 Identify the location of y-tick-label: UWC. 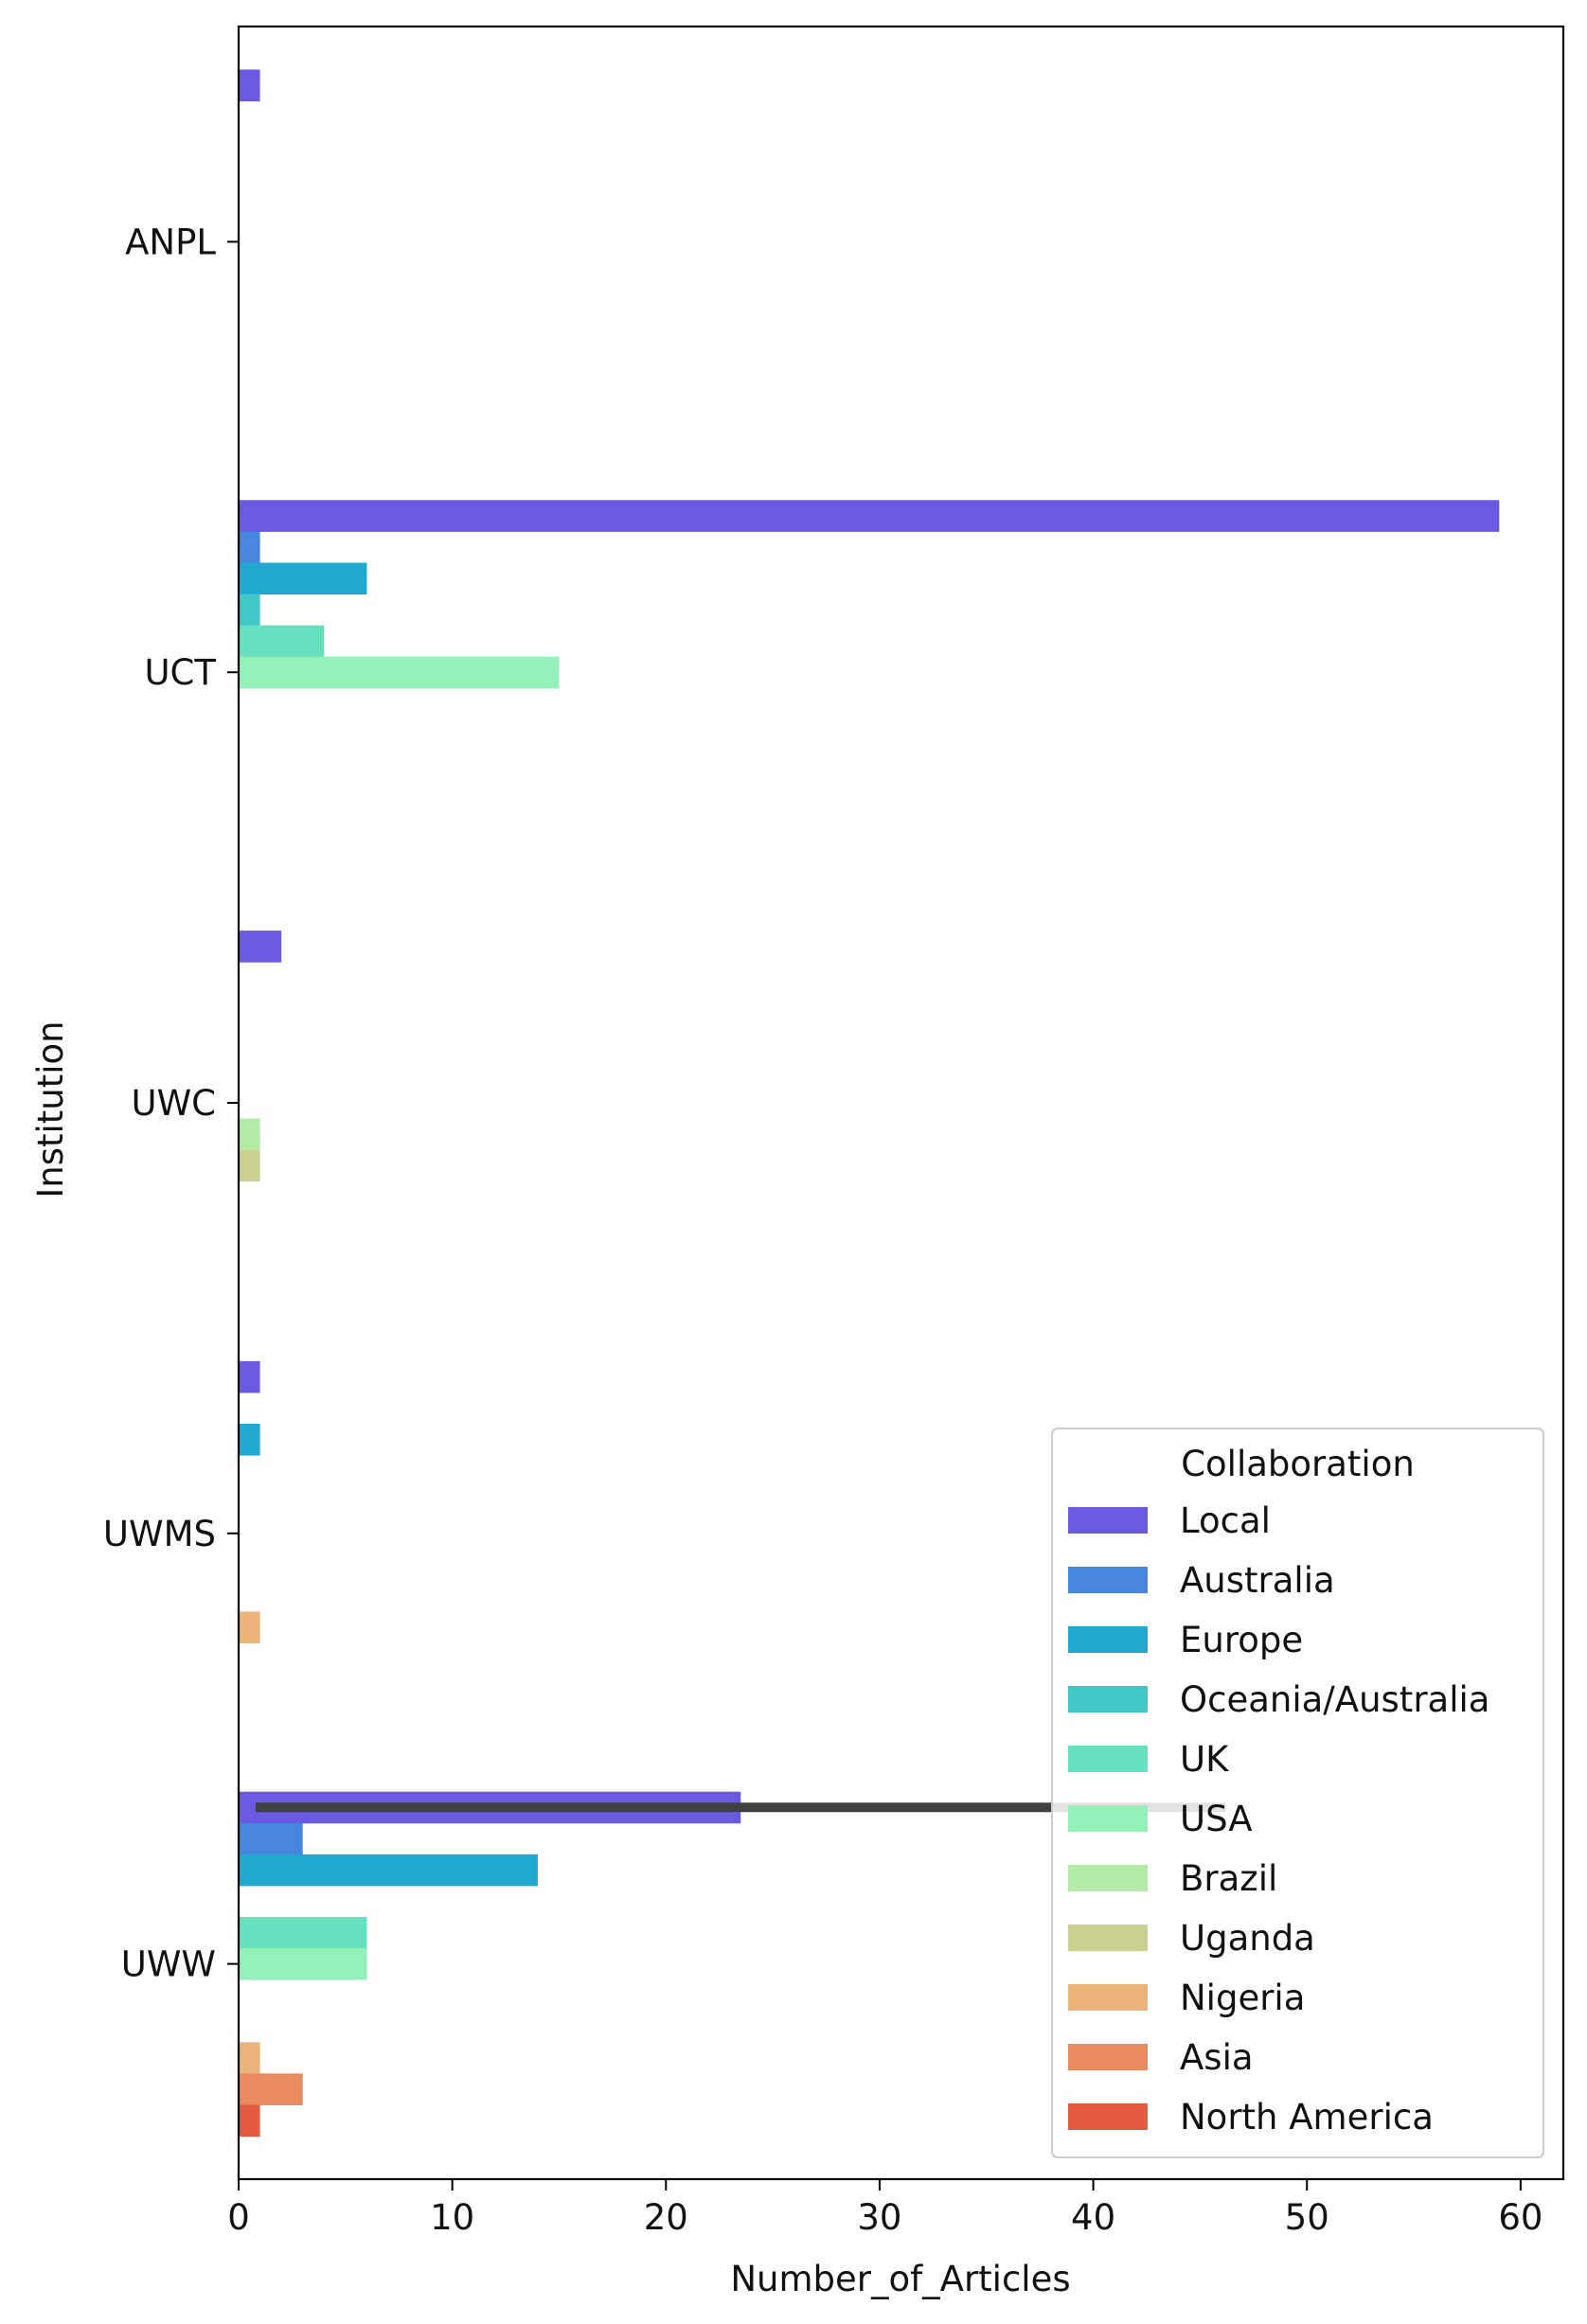
(174, 1104).